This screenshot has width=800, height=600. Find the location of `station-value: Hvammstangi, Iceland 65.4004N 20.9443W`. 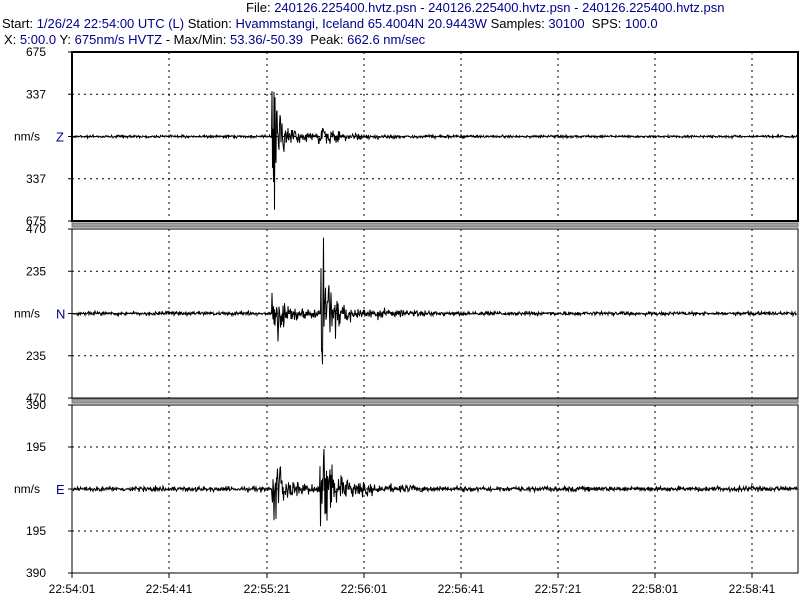

station-value: Hvammstangi, Iceland 65.4004N 20.9443W is located at coordinates (361, 23).